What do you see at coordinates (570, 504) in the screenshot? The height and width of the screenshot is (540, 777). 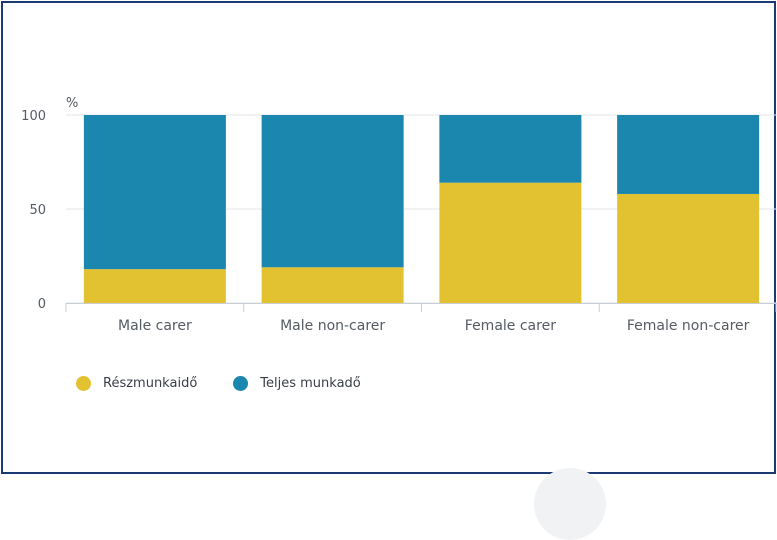 I see `watermark-circle` at bounding box center [570, 504].